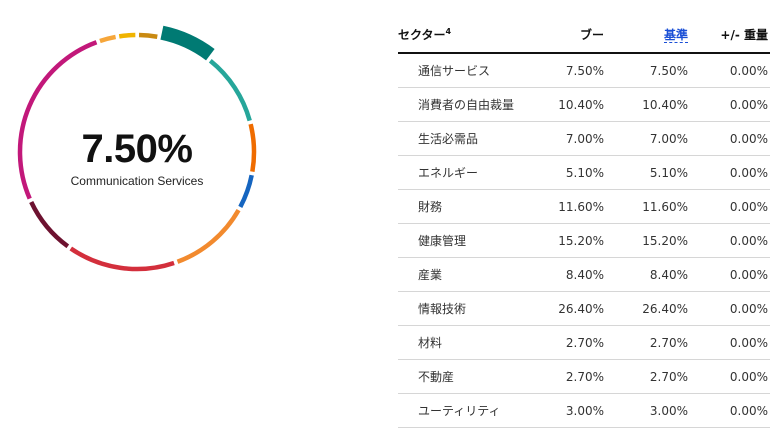 This screenshot has width=780, height=433. I want to click on sector-name: エネルギー, so click(462, 172).